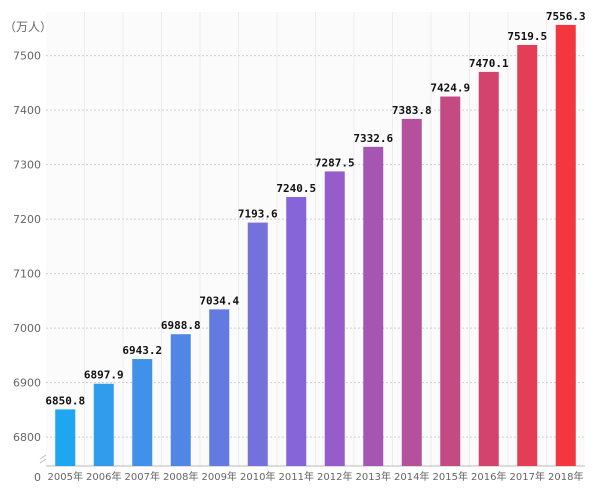 The height and width of the screenshot is (494, 595). Describe the element at coordinates (450, 88) in the screenshot. I see `bar-value-label: 7424.9` at that location.